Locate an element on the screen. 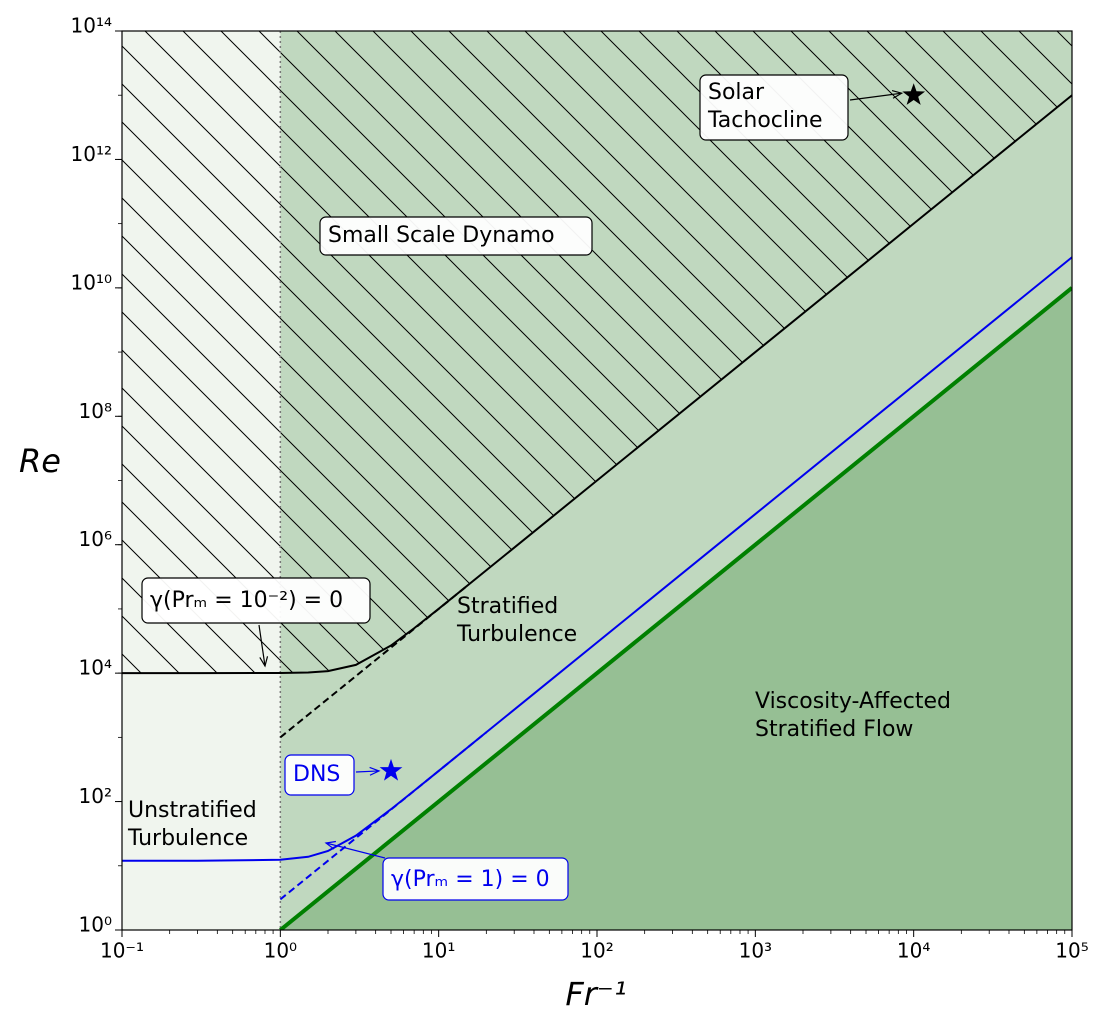 The height and width of the screenshot is (1023, 1105). x-axis-label: Fr⁻¹ is located at coordinates (595, 994).